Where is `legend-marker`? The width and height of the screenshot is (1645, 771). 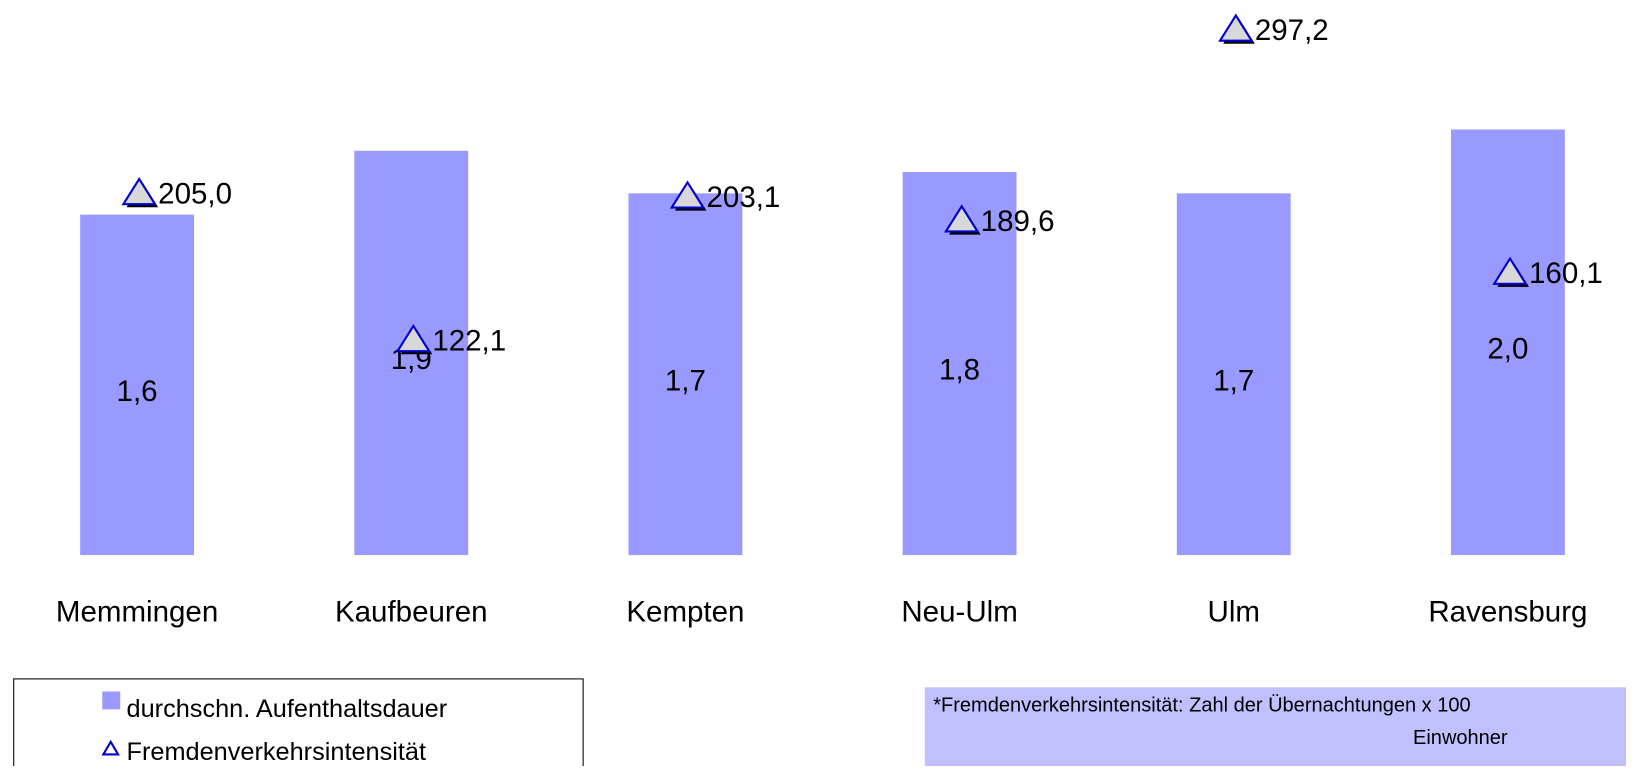 legend-marker is located at coordinates (110, 747).